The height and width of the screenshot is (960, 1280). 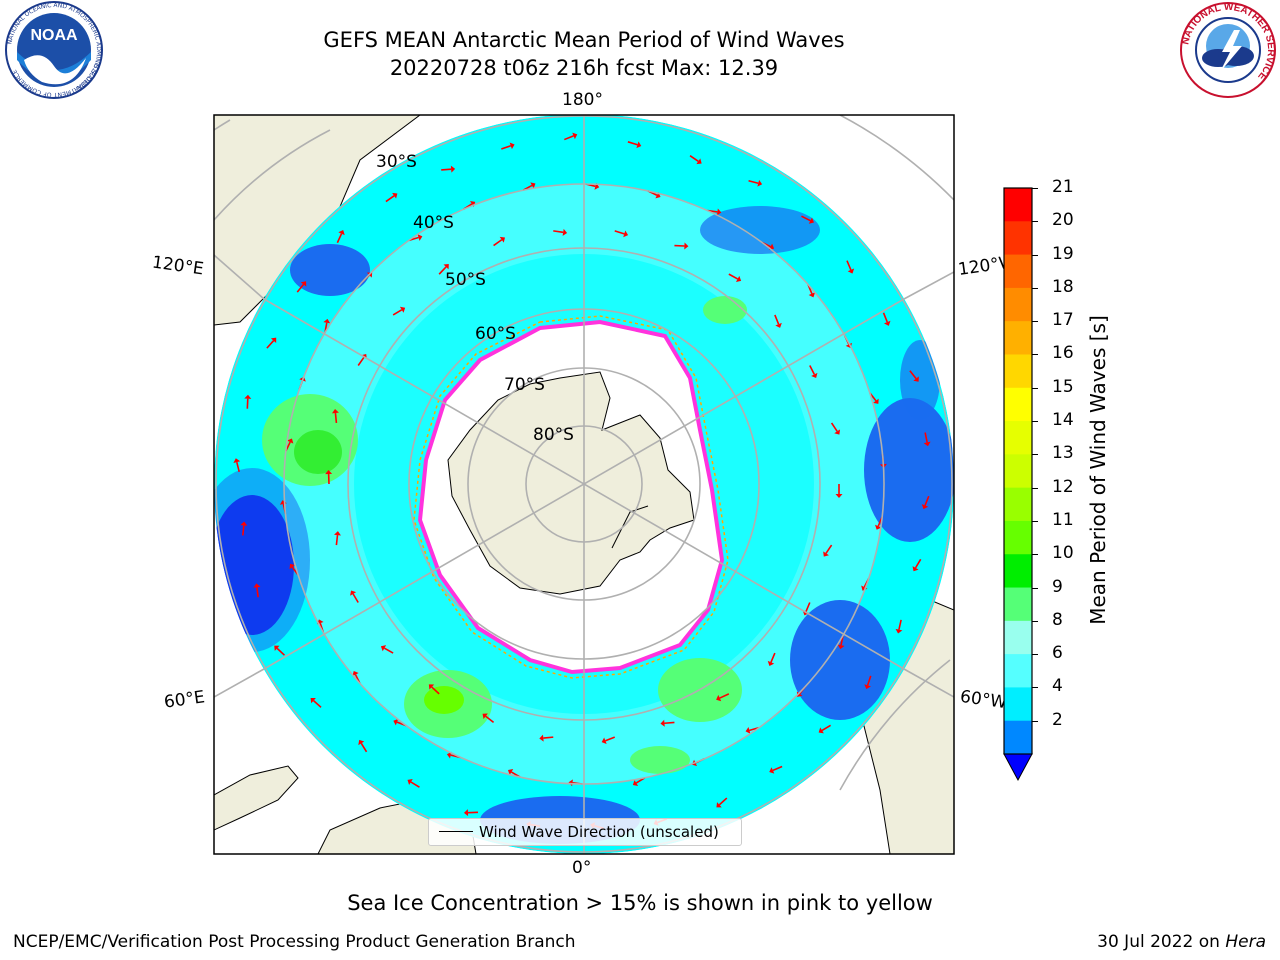 I want to click on colorbar-tick-label: 4, so click(x=1057, y=686).